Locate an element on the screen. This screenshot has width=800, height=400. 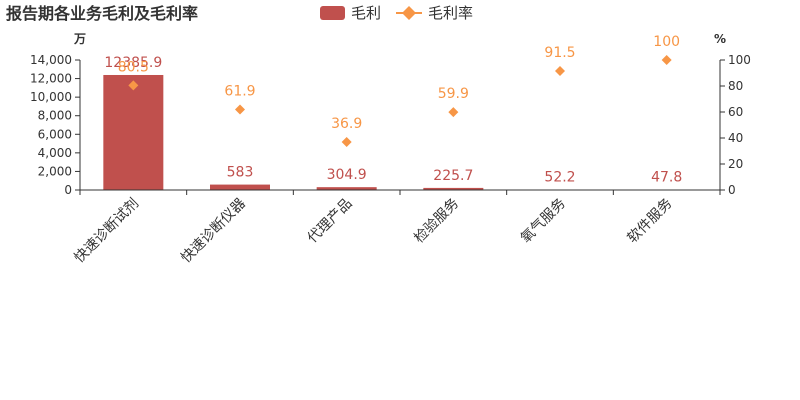
rate-data-label: 36.9 is located at coordinates (346, 124).